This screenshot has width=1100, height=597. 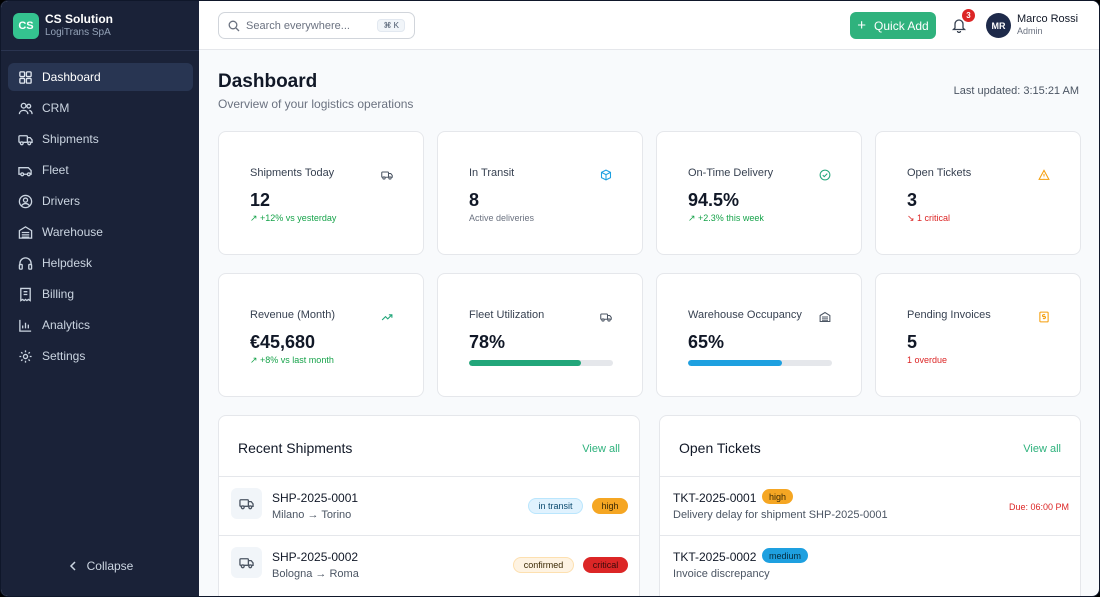 What do you see at coordinates (1042, 449) in the screenshot?
I see `view-all-tickets-link: View all` at bounding box center [1042, 449].